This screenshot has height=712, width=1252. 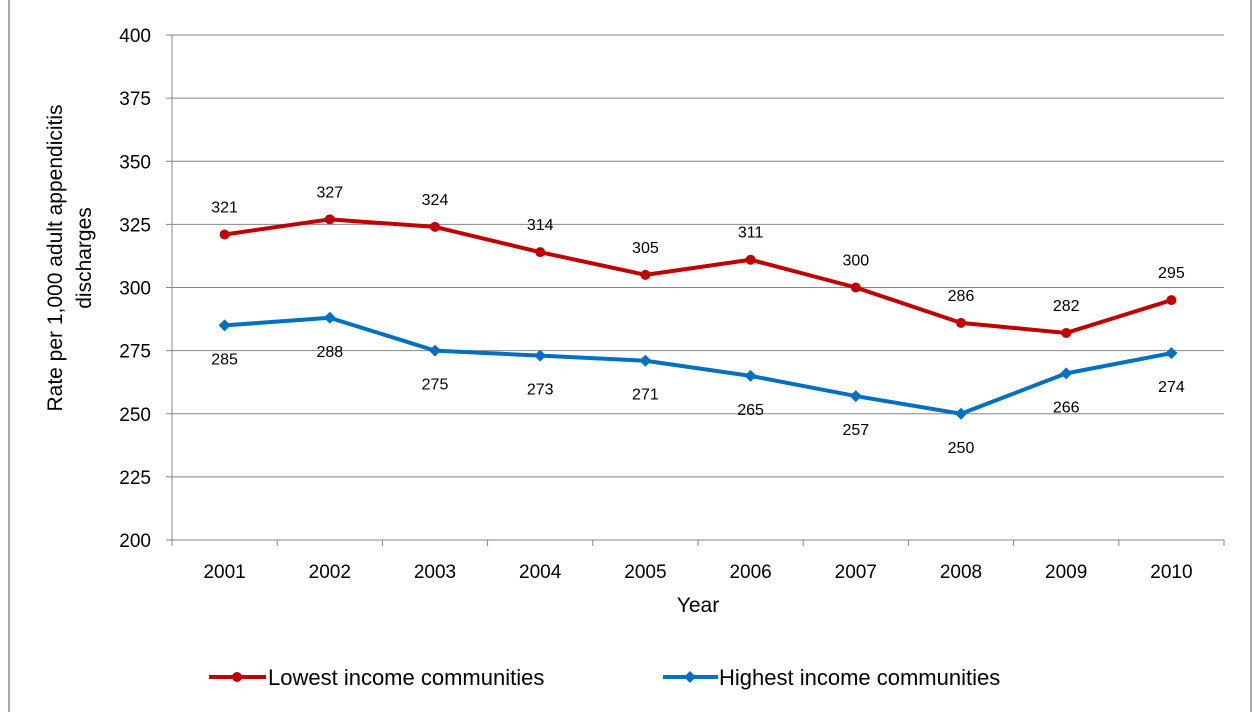 What do you see at coordinates (135, 478) in the screenshot?
I see `y-tick-label-225: 225` at bounding box center [135, 478].